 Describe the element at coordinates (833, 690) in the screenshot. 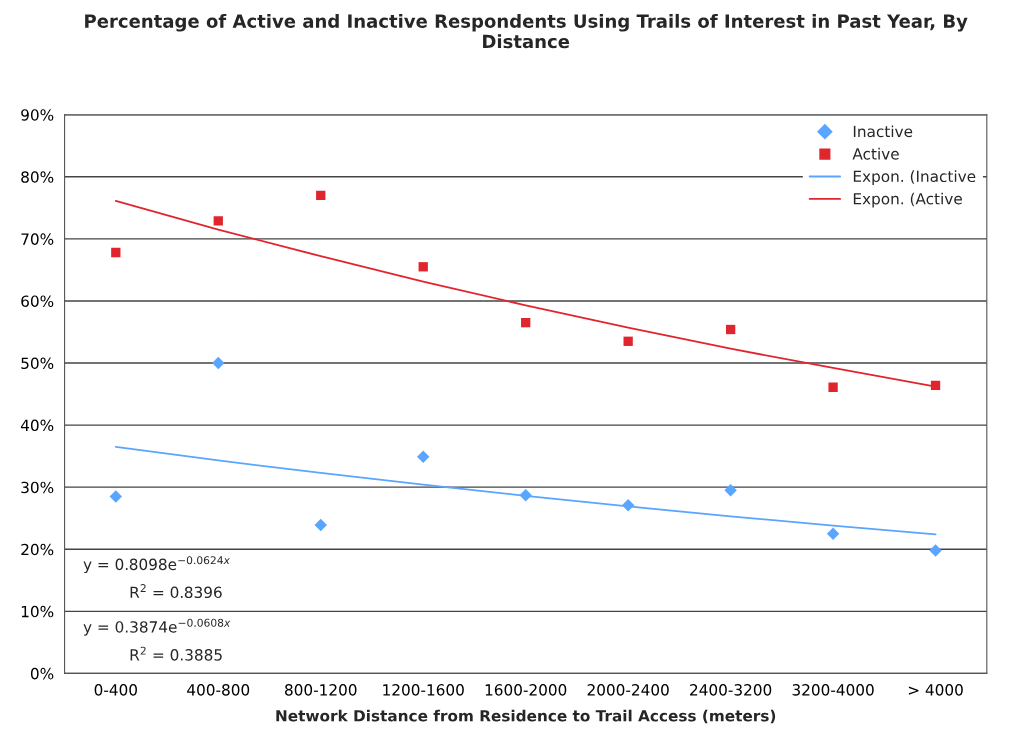

I see `x-tick-label: 3200-4000` at that location.